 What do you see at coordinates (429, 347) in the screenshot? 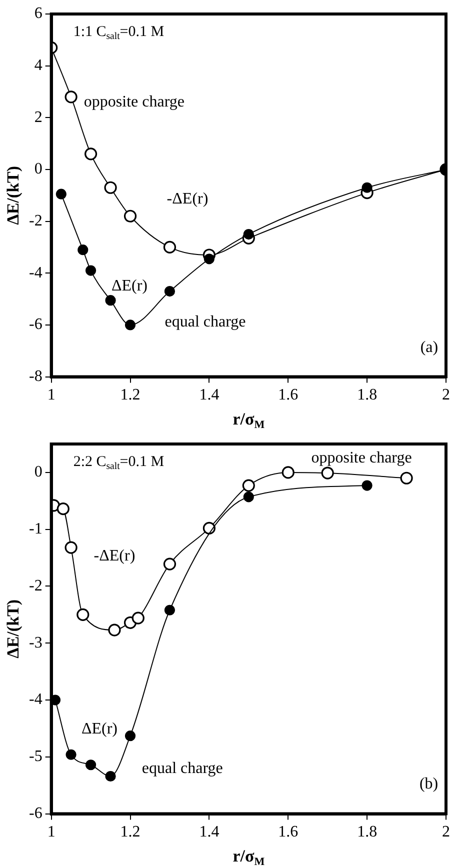
I see `annotation: (a)` at bounding box center [429, 347].